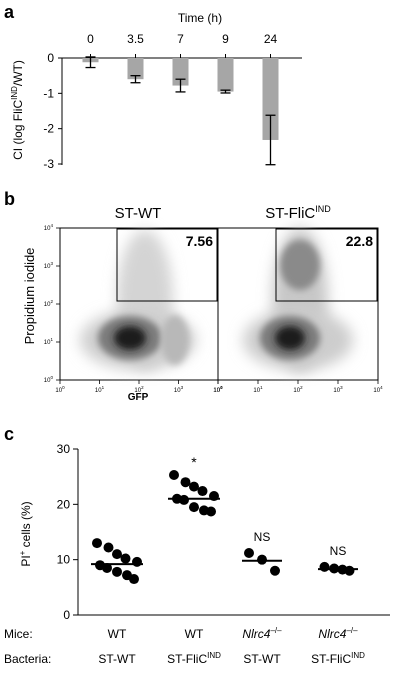 The height and width of the screenshot is (690, 415). Describe the element at coordinates (135, 69) in the screenshot. I see `bar-3.5` at that location.